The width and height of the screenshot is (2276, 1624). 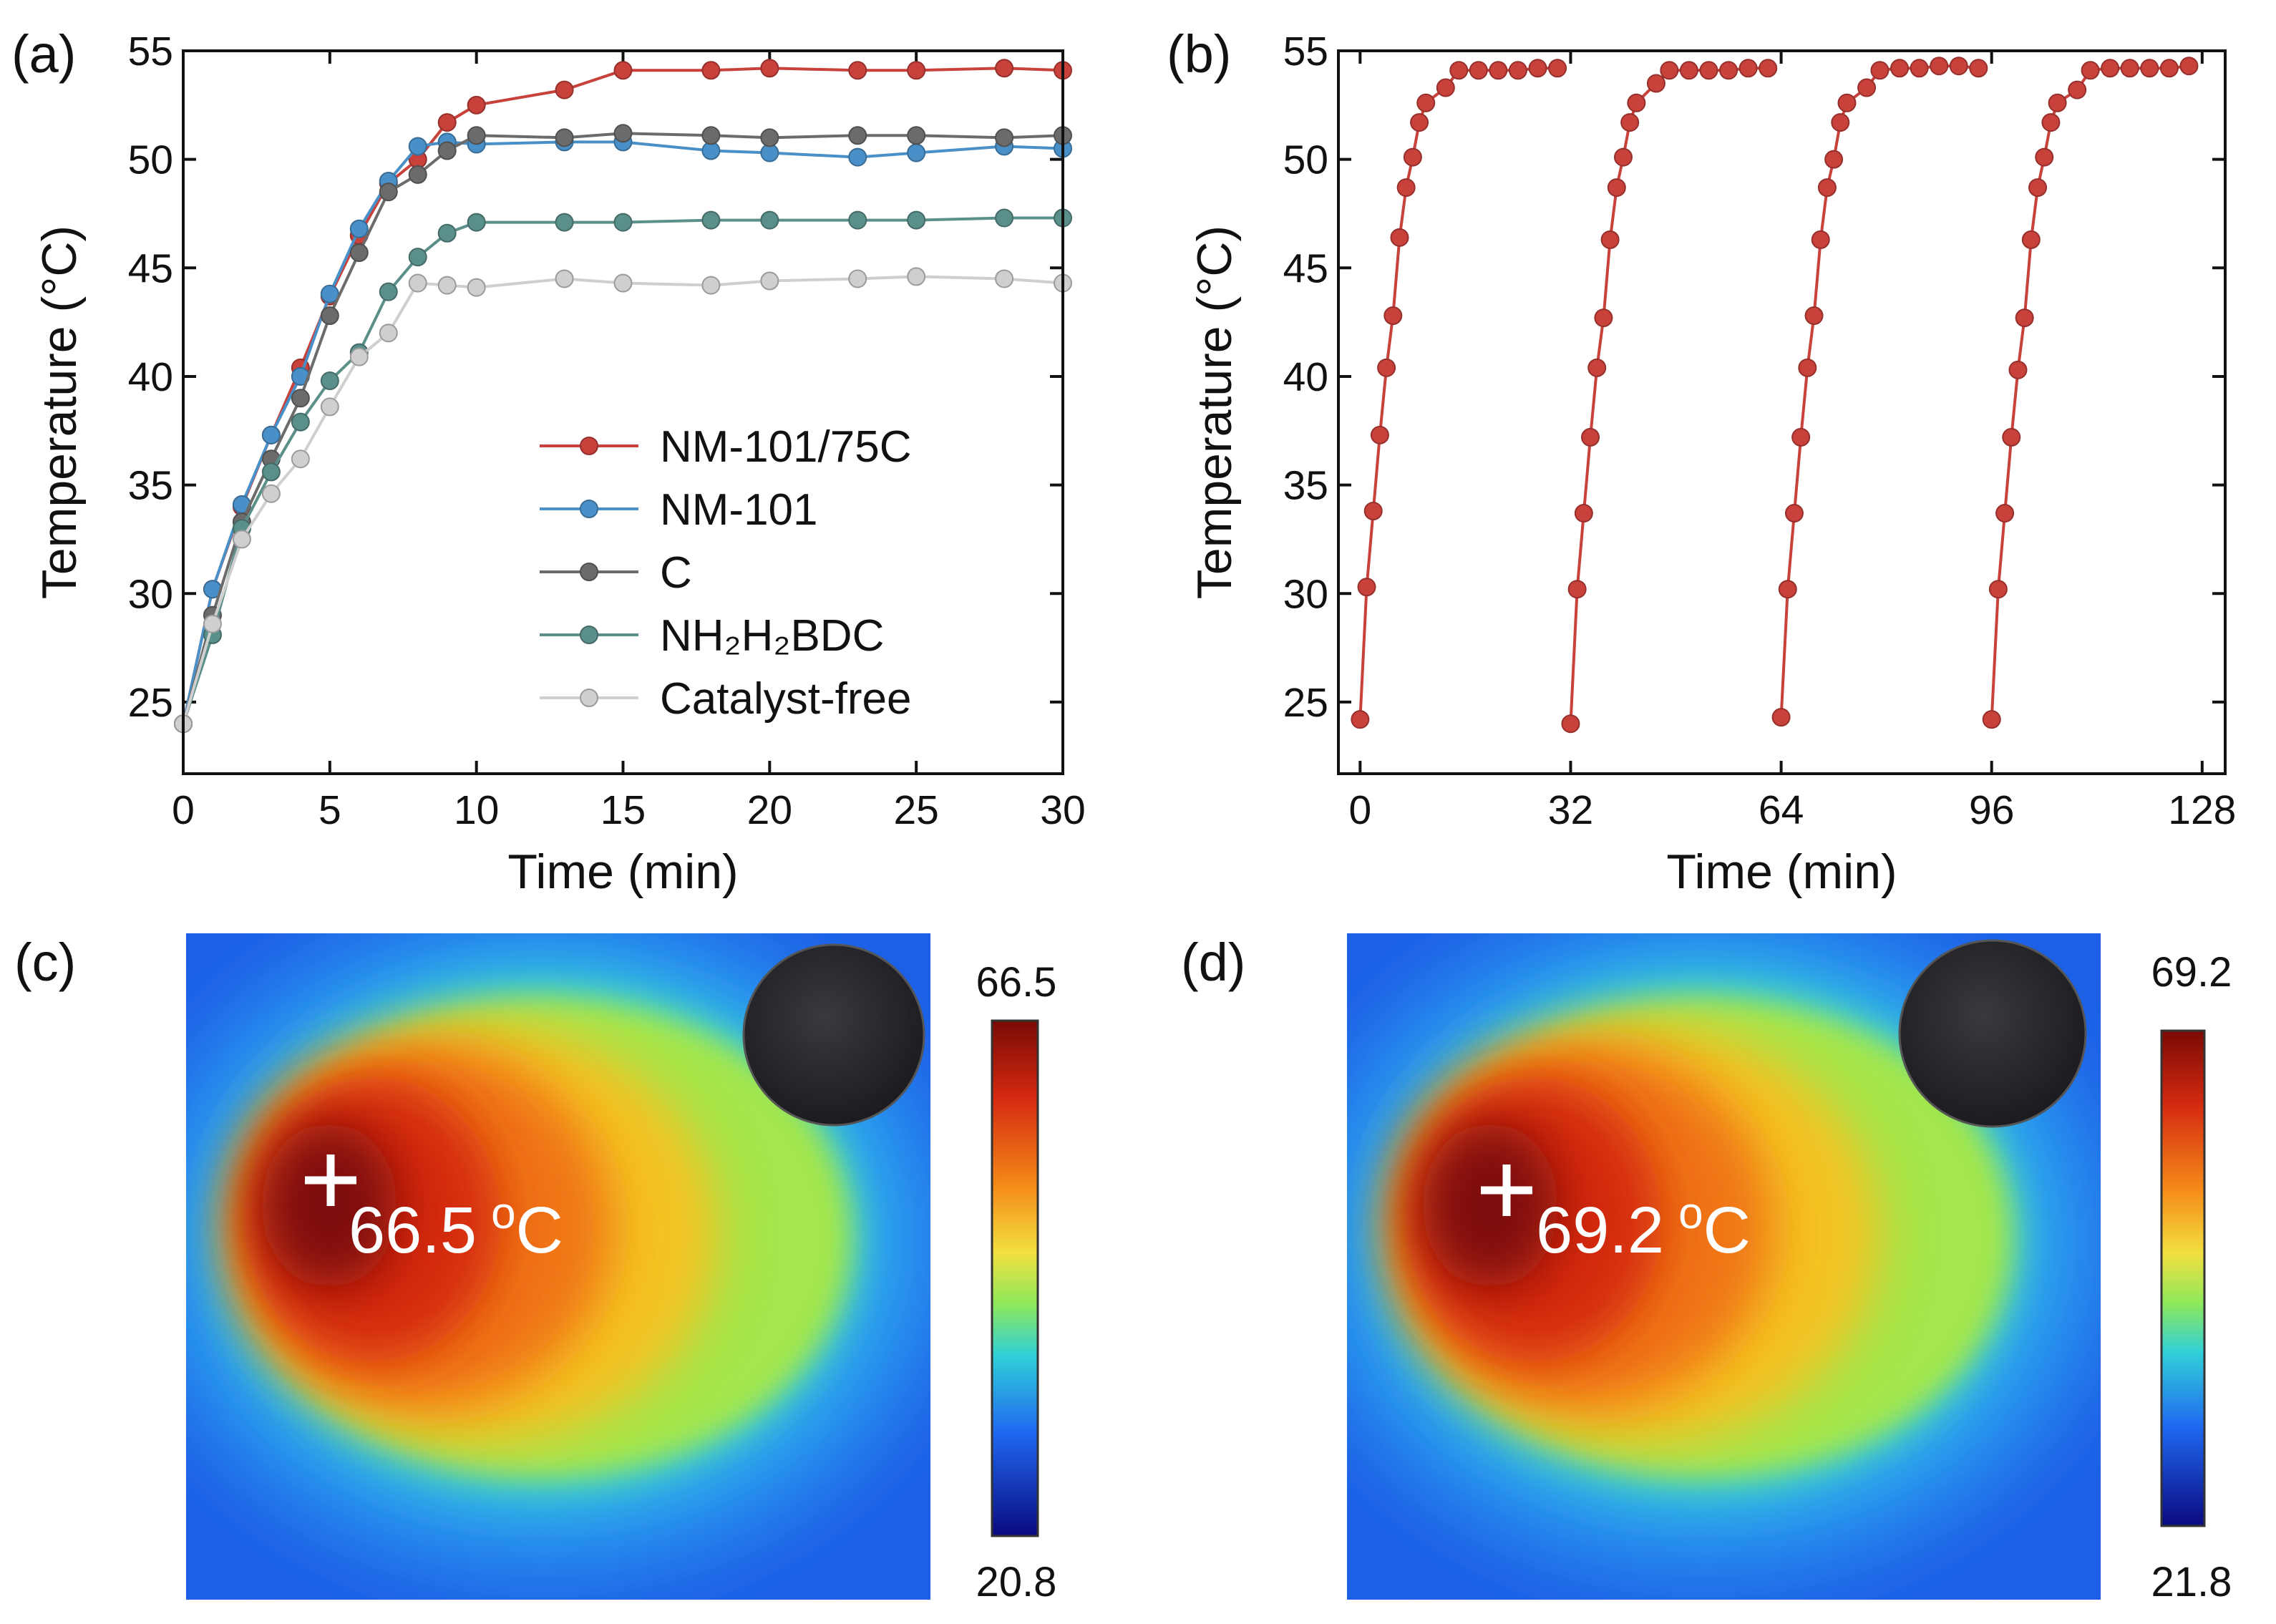 What do you see at coordinates (1359, 810) in the screenshot?
I see `x-tick-label: 0` at bounding box center [1359, 810].